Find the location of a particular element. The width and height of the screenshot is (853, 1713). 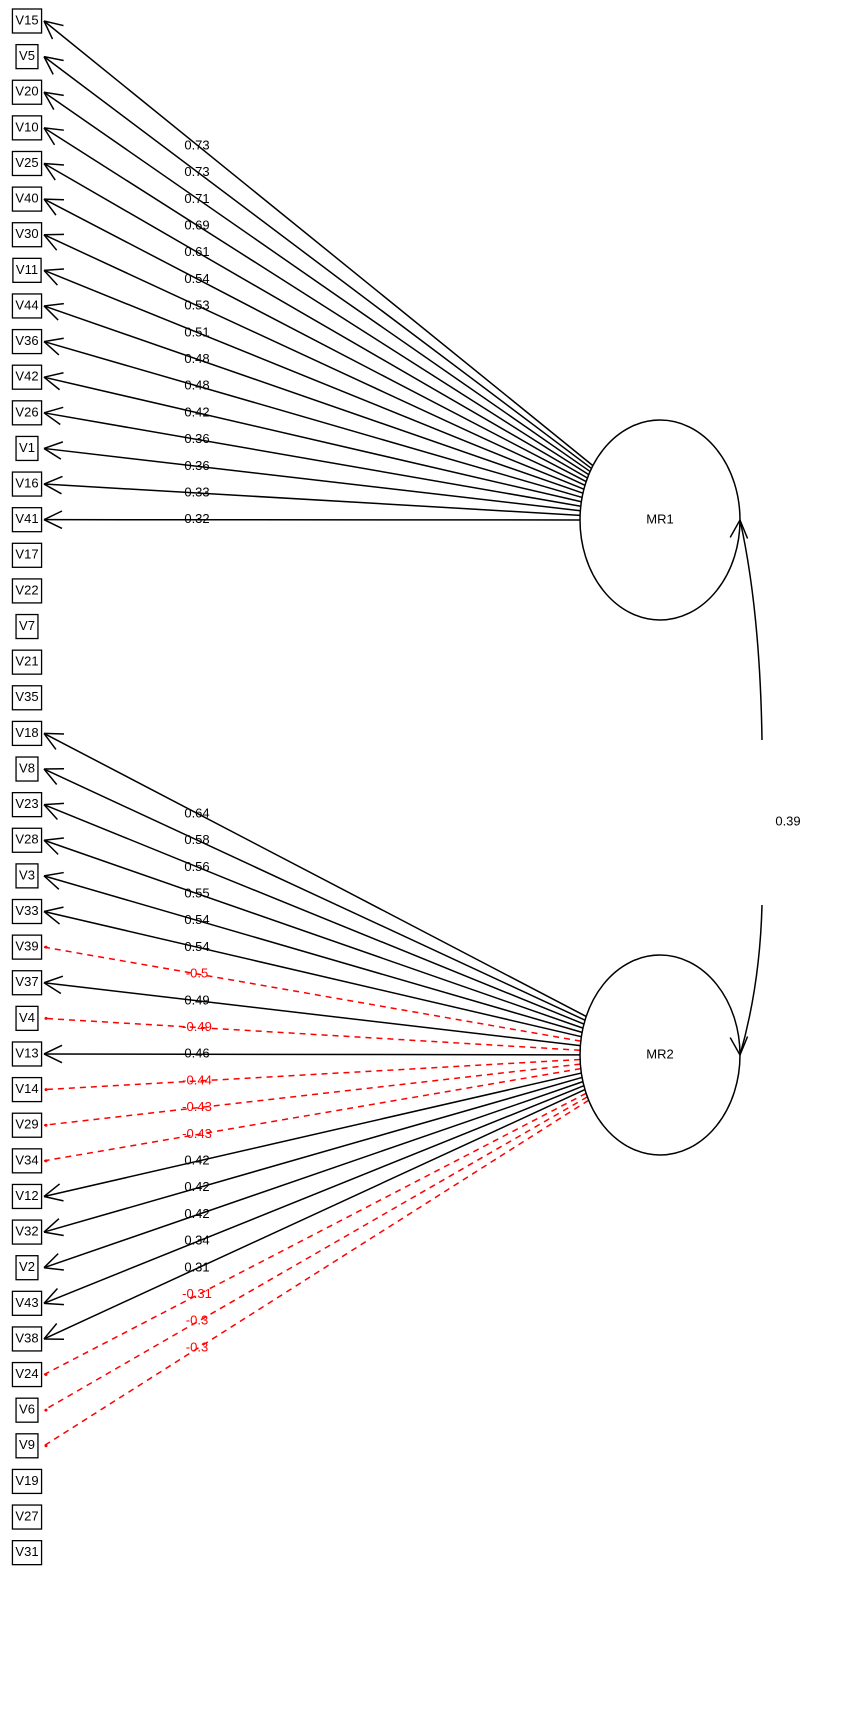

variable-label: V39 is located at coordinates (26, 946).